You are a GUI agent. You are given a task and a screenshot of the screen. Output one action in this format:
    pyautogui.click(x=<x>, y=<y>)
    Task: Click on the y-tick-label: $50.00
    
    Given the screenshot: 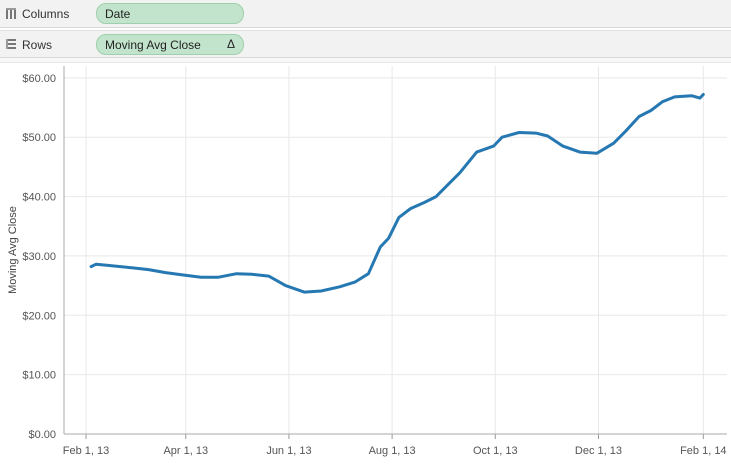 What is the action you would take?
    pyautogui.click(x=39, y=138)
    